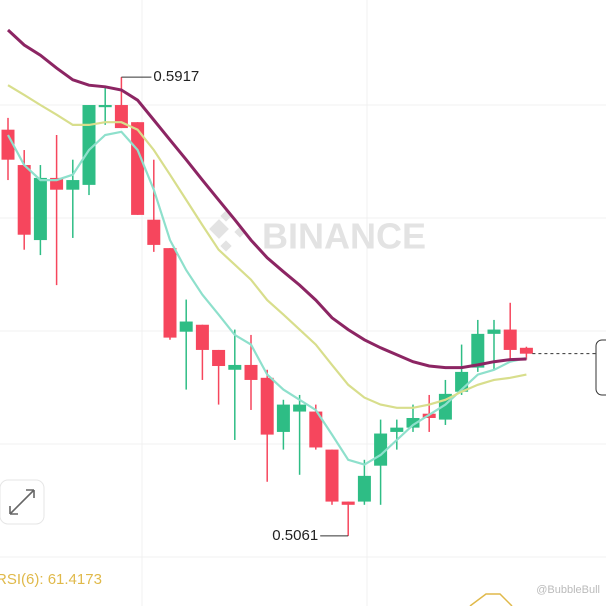  I want to click on credit: @BubbleBull, so click(568, 590).